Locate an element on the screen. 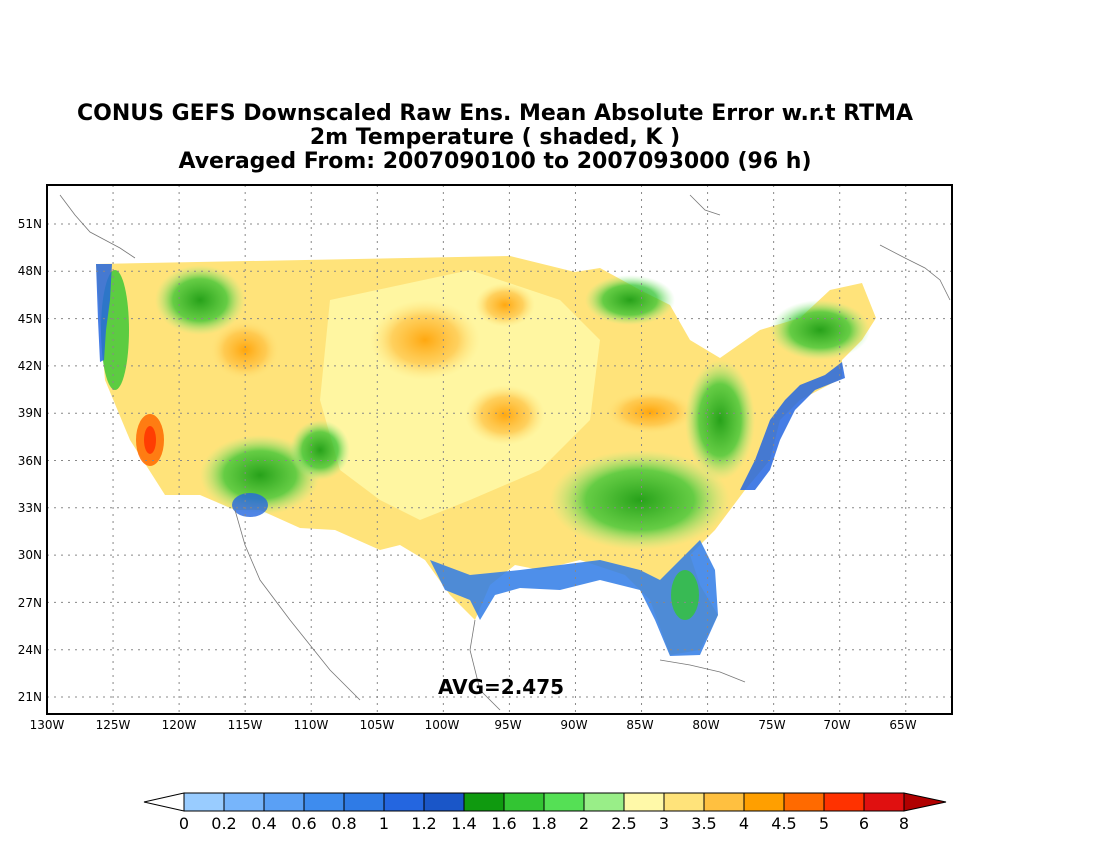 The width and height of the screenshot is (1100, 850). colorbar is located at coordinates (545, 802).